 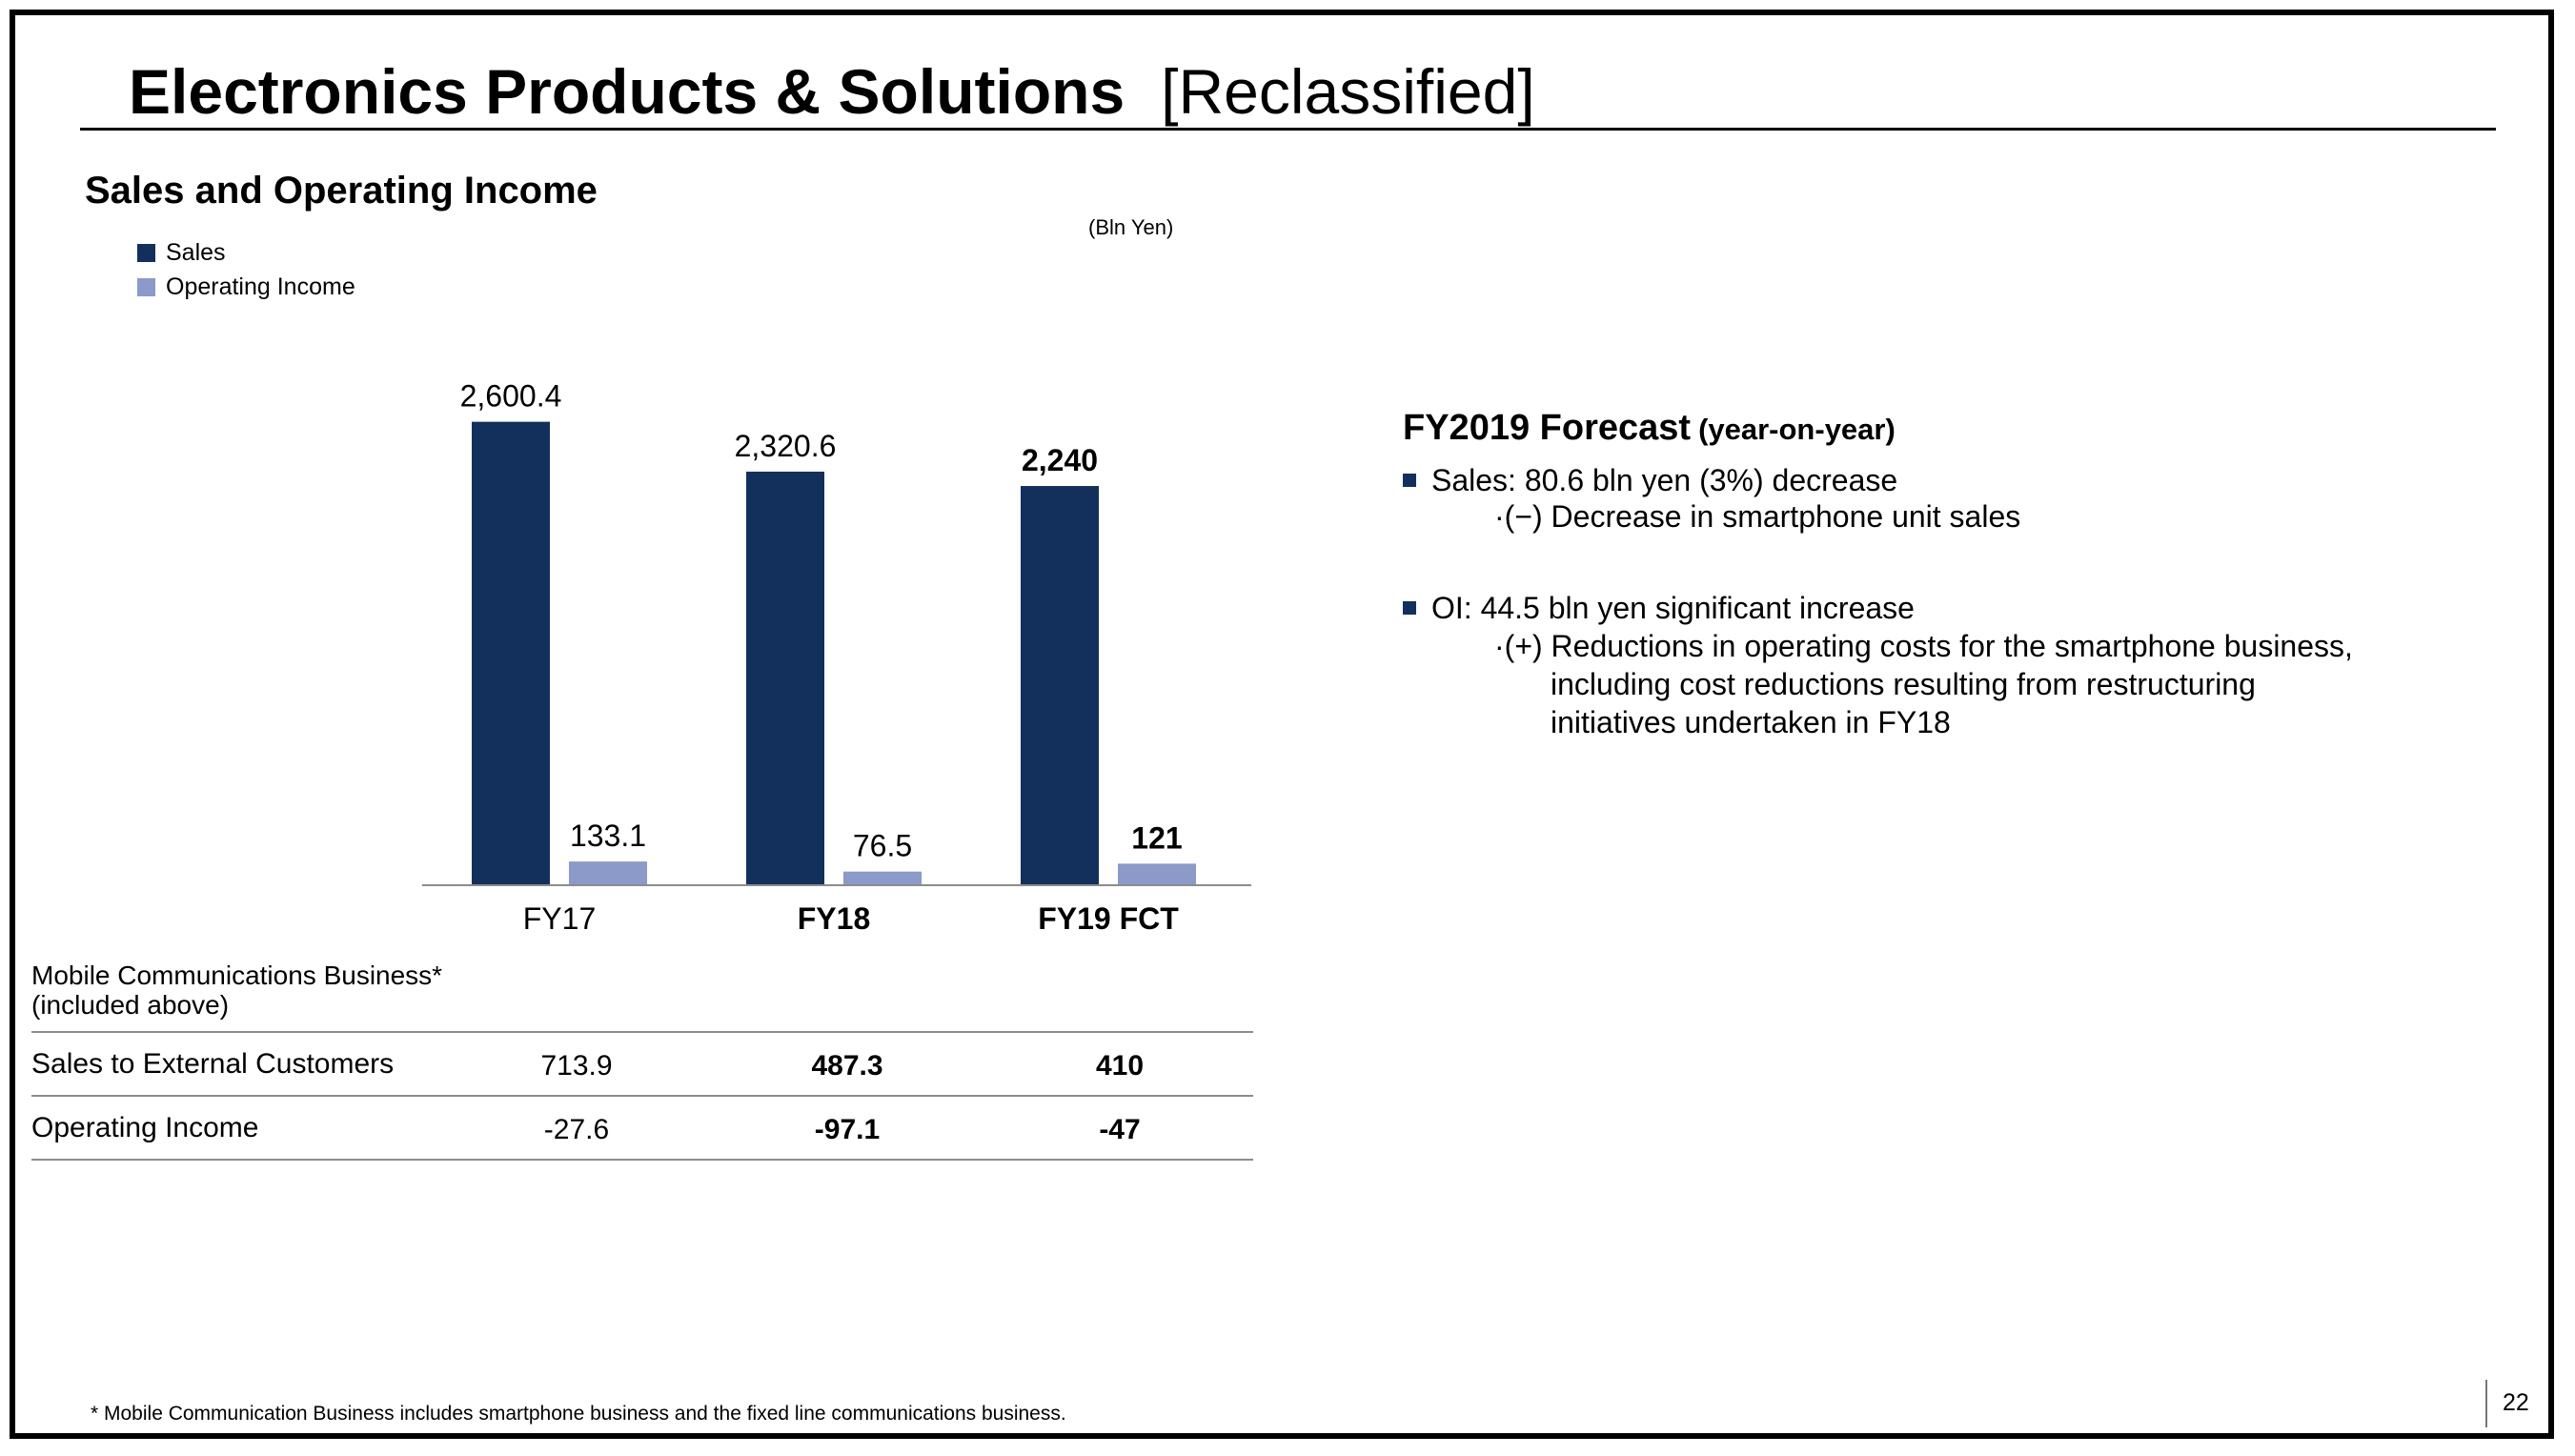 I want to click on forecast-sales-text: Sales: 80.6 bln yen (3%) decrease, so click(x=1664, y=480).